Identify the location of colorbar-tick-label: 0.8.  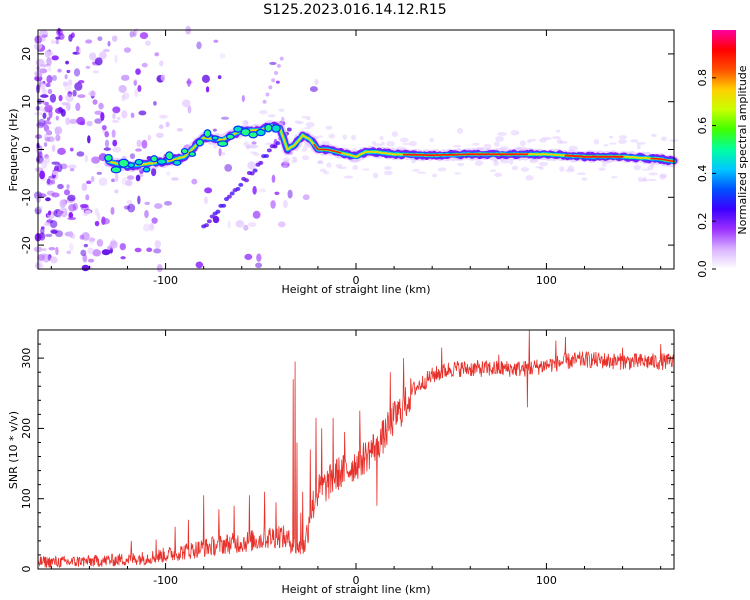
(702, 78).